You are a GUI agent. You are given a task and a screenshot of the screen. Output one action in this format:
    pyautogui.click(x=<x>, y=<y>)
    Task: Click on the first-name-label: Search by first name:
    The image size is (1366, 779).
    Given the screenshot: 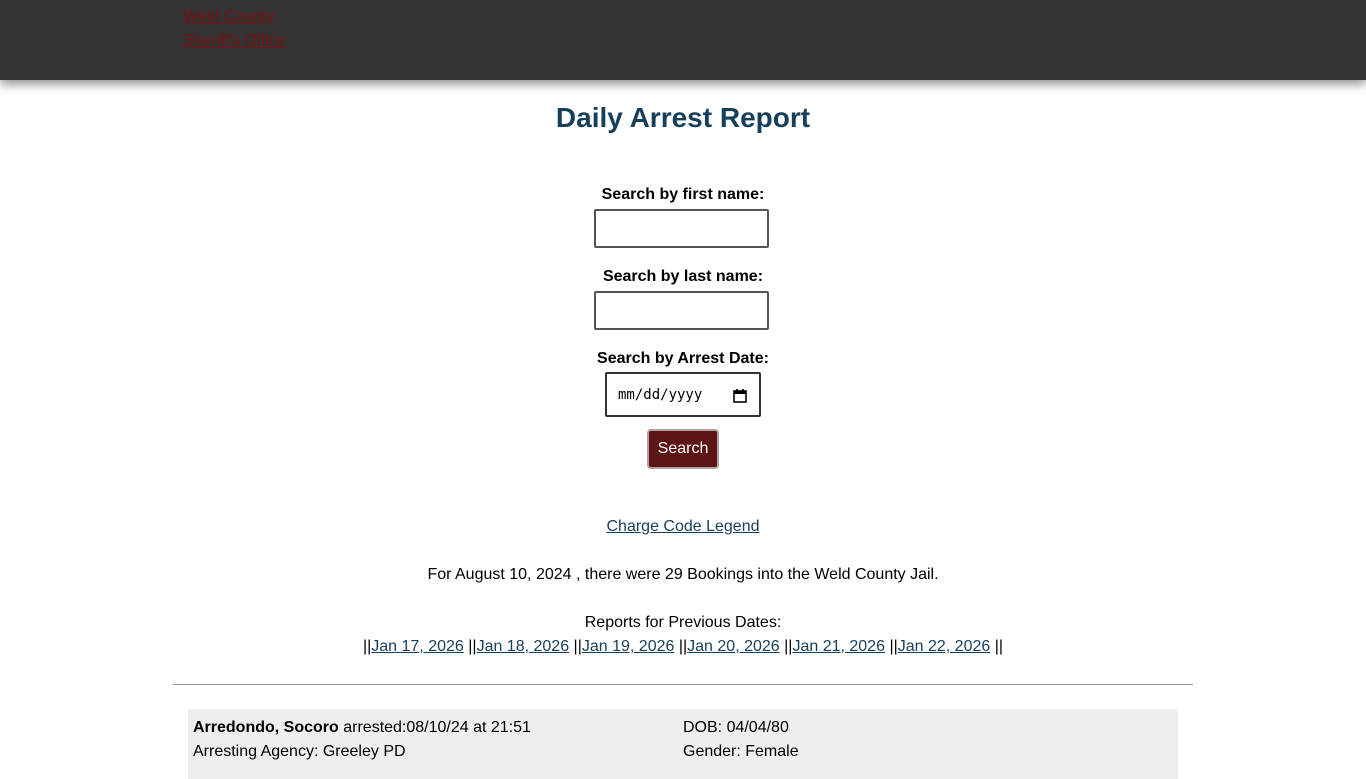 What is the action you would take?
    pyautogui.click(x=683, y=194)
    